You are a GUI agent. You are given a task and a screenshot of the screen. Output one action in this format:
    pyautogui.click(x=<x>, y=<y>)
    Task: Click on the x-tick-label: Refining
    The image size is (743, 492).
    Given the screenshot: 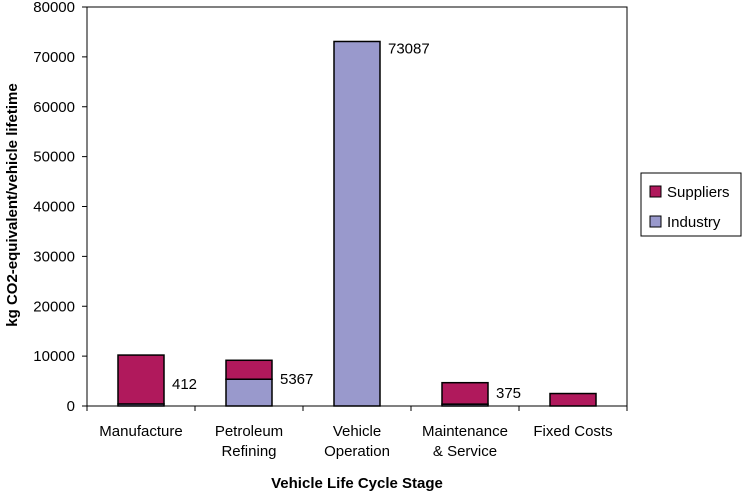 What is the action you would take?
    pyautogui.click(x=248, y=451)
    